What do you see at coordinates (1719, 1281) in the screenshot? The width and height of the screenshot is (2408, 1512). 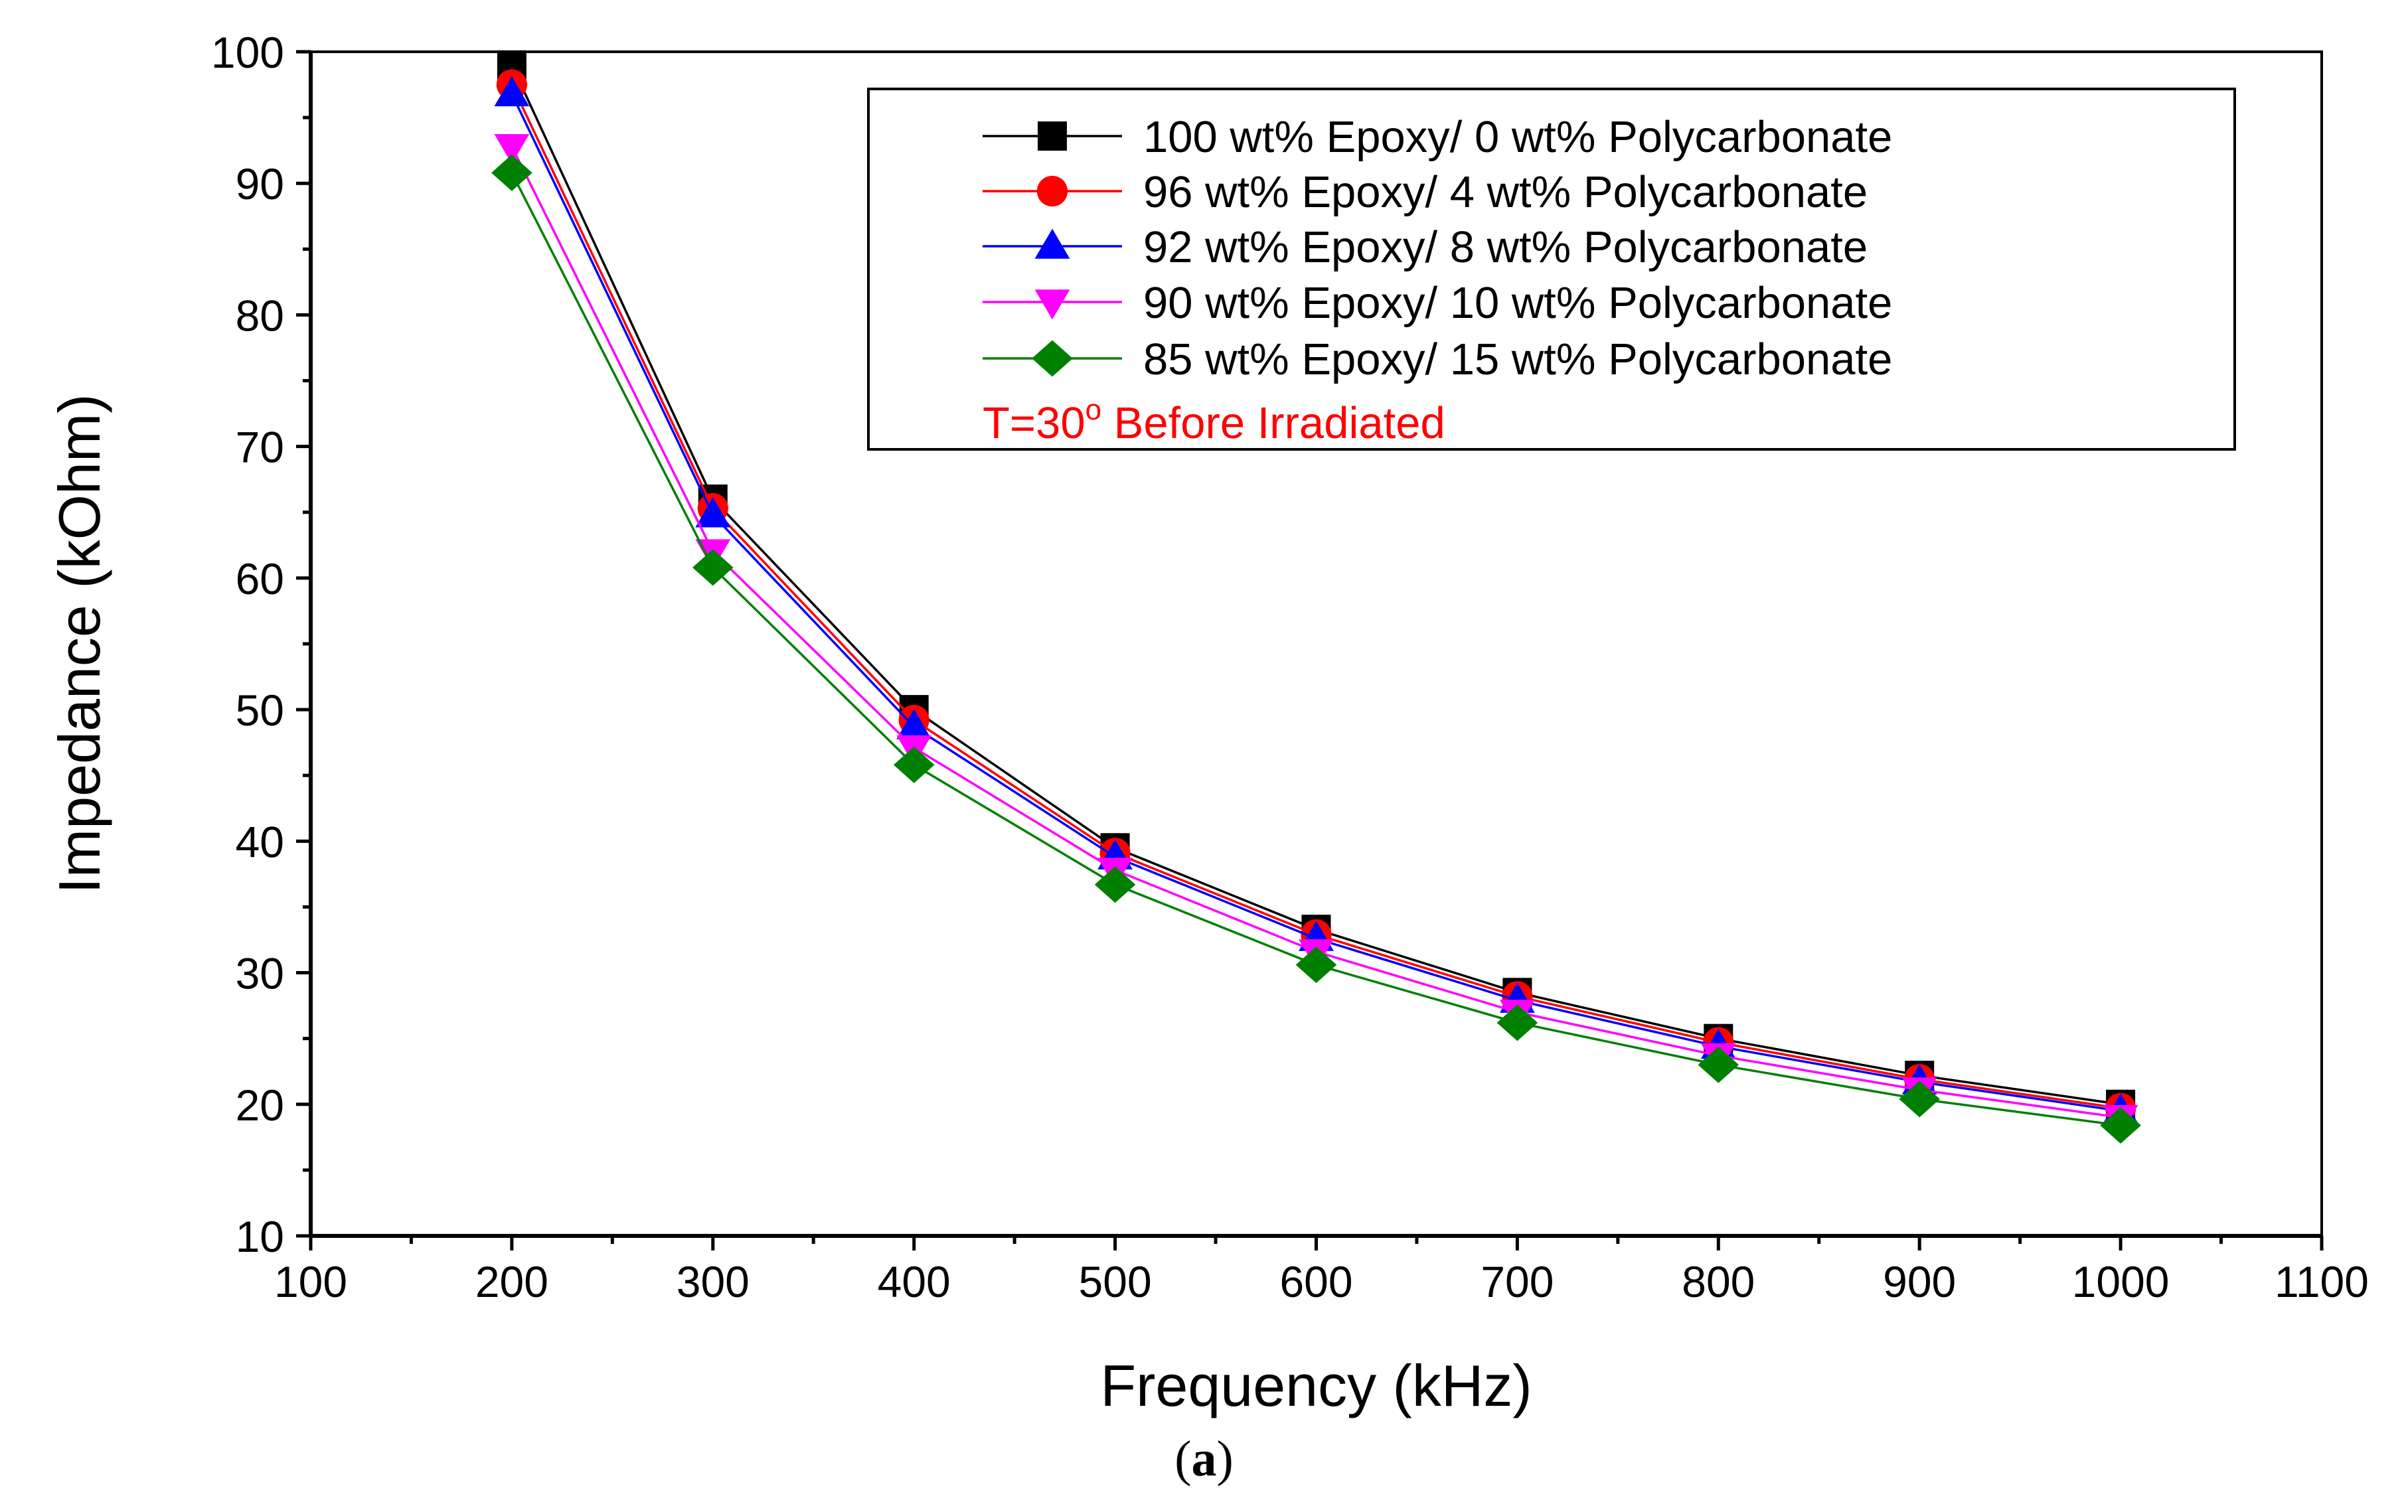 I see `x-tick-label: 800` at bounding box center [1719, 1281].